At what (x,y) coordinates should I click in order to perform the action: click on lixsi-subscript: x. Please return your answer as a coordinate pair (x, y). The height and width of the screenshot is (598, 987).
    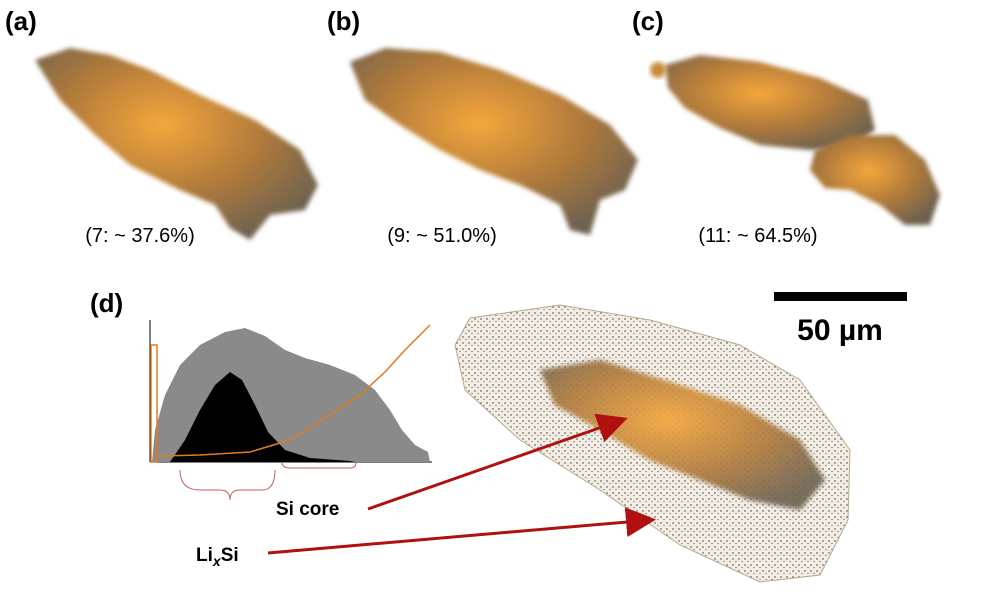
    Looking at the image, I should click on (217, 561).